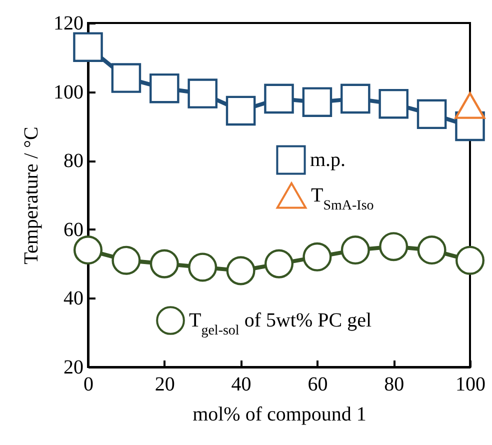  Describe the element at coordinates (318, 385) in the screenshot. I see `x-tick-label: 60` at that location.